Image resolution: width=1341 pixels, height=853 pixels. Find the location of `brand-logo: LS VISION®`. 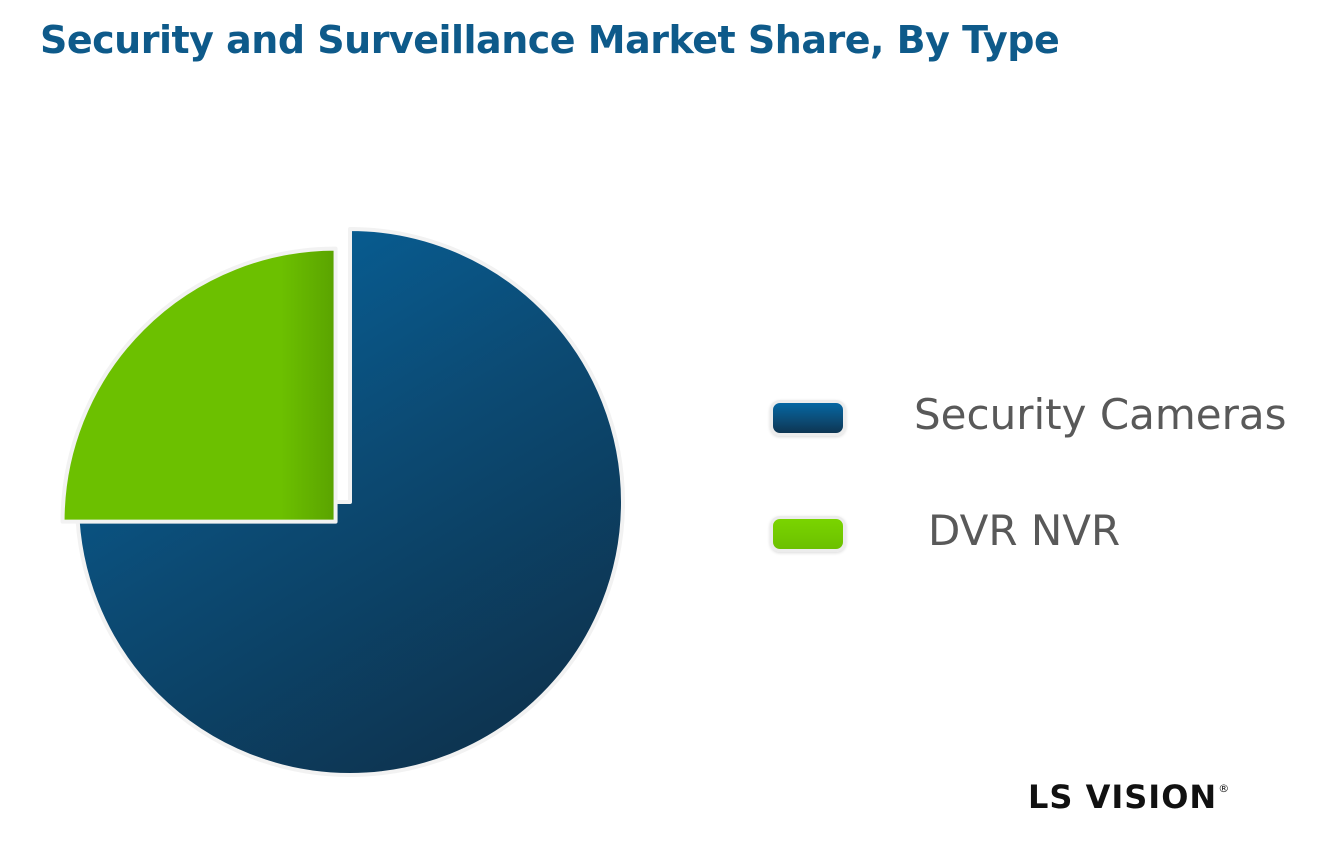

brand-logo: LS VISION® is located at coordinates (1129, 800).